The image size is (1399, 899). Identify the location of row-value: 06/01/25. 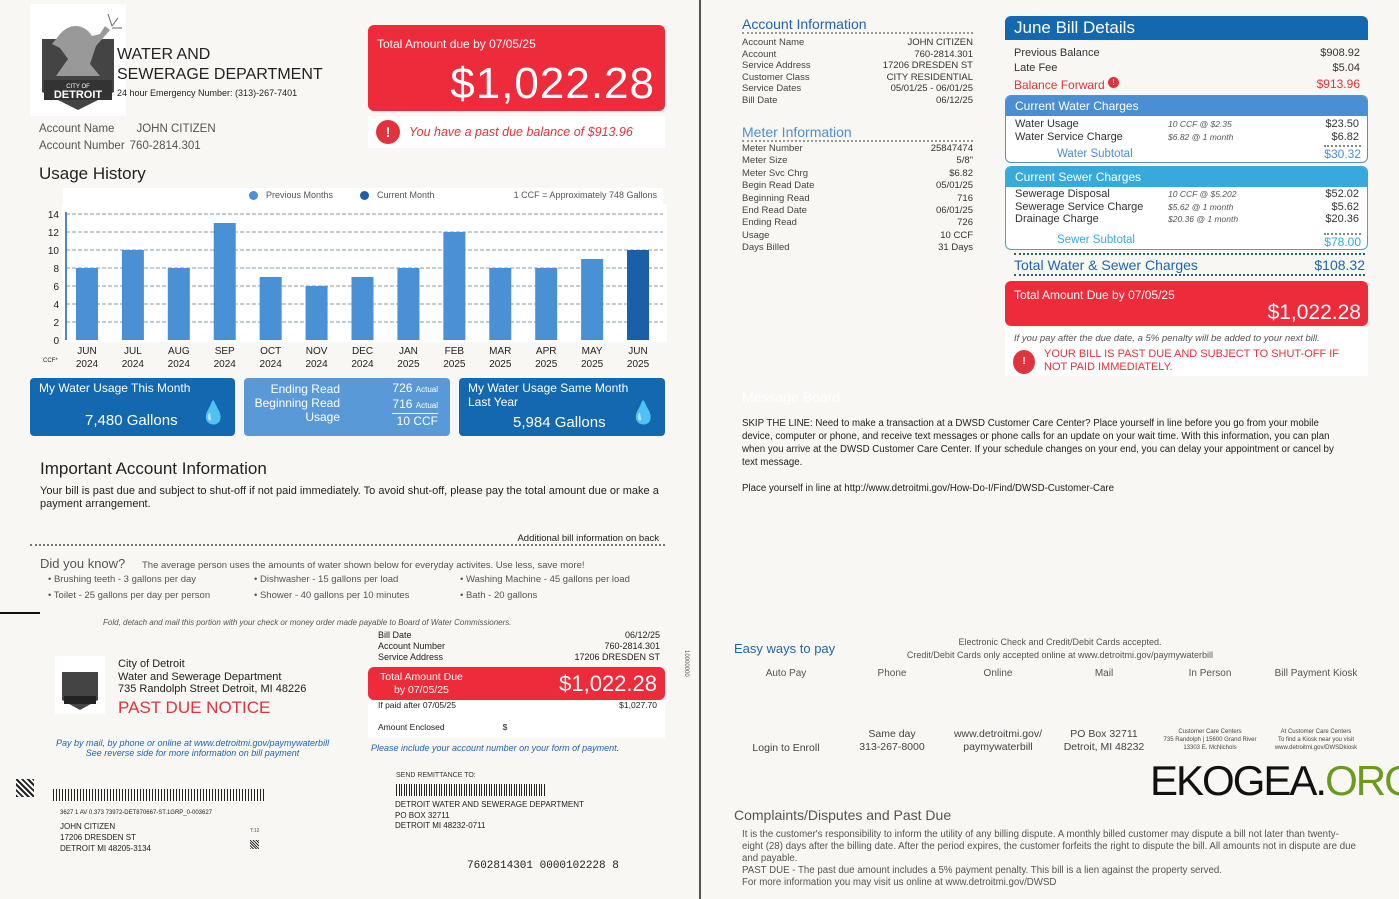
(954, 211).